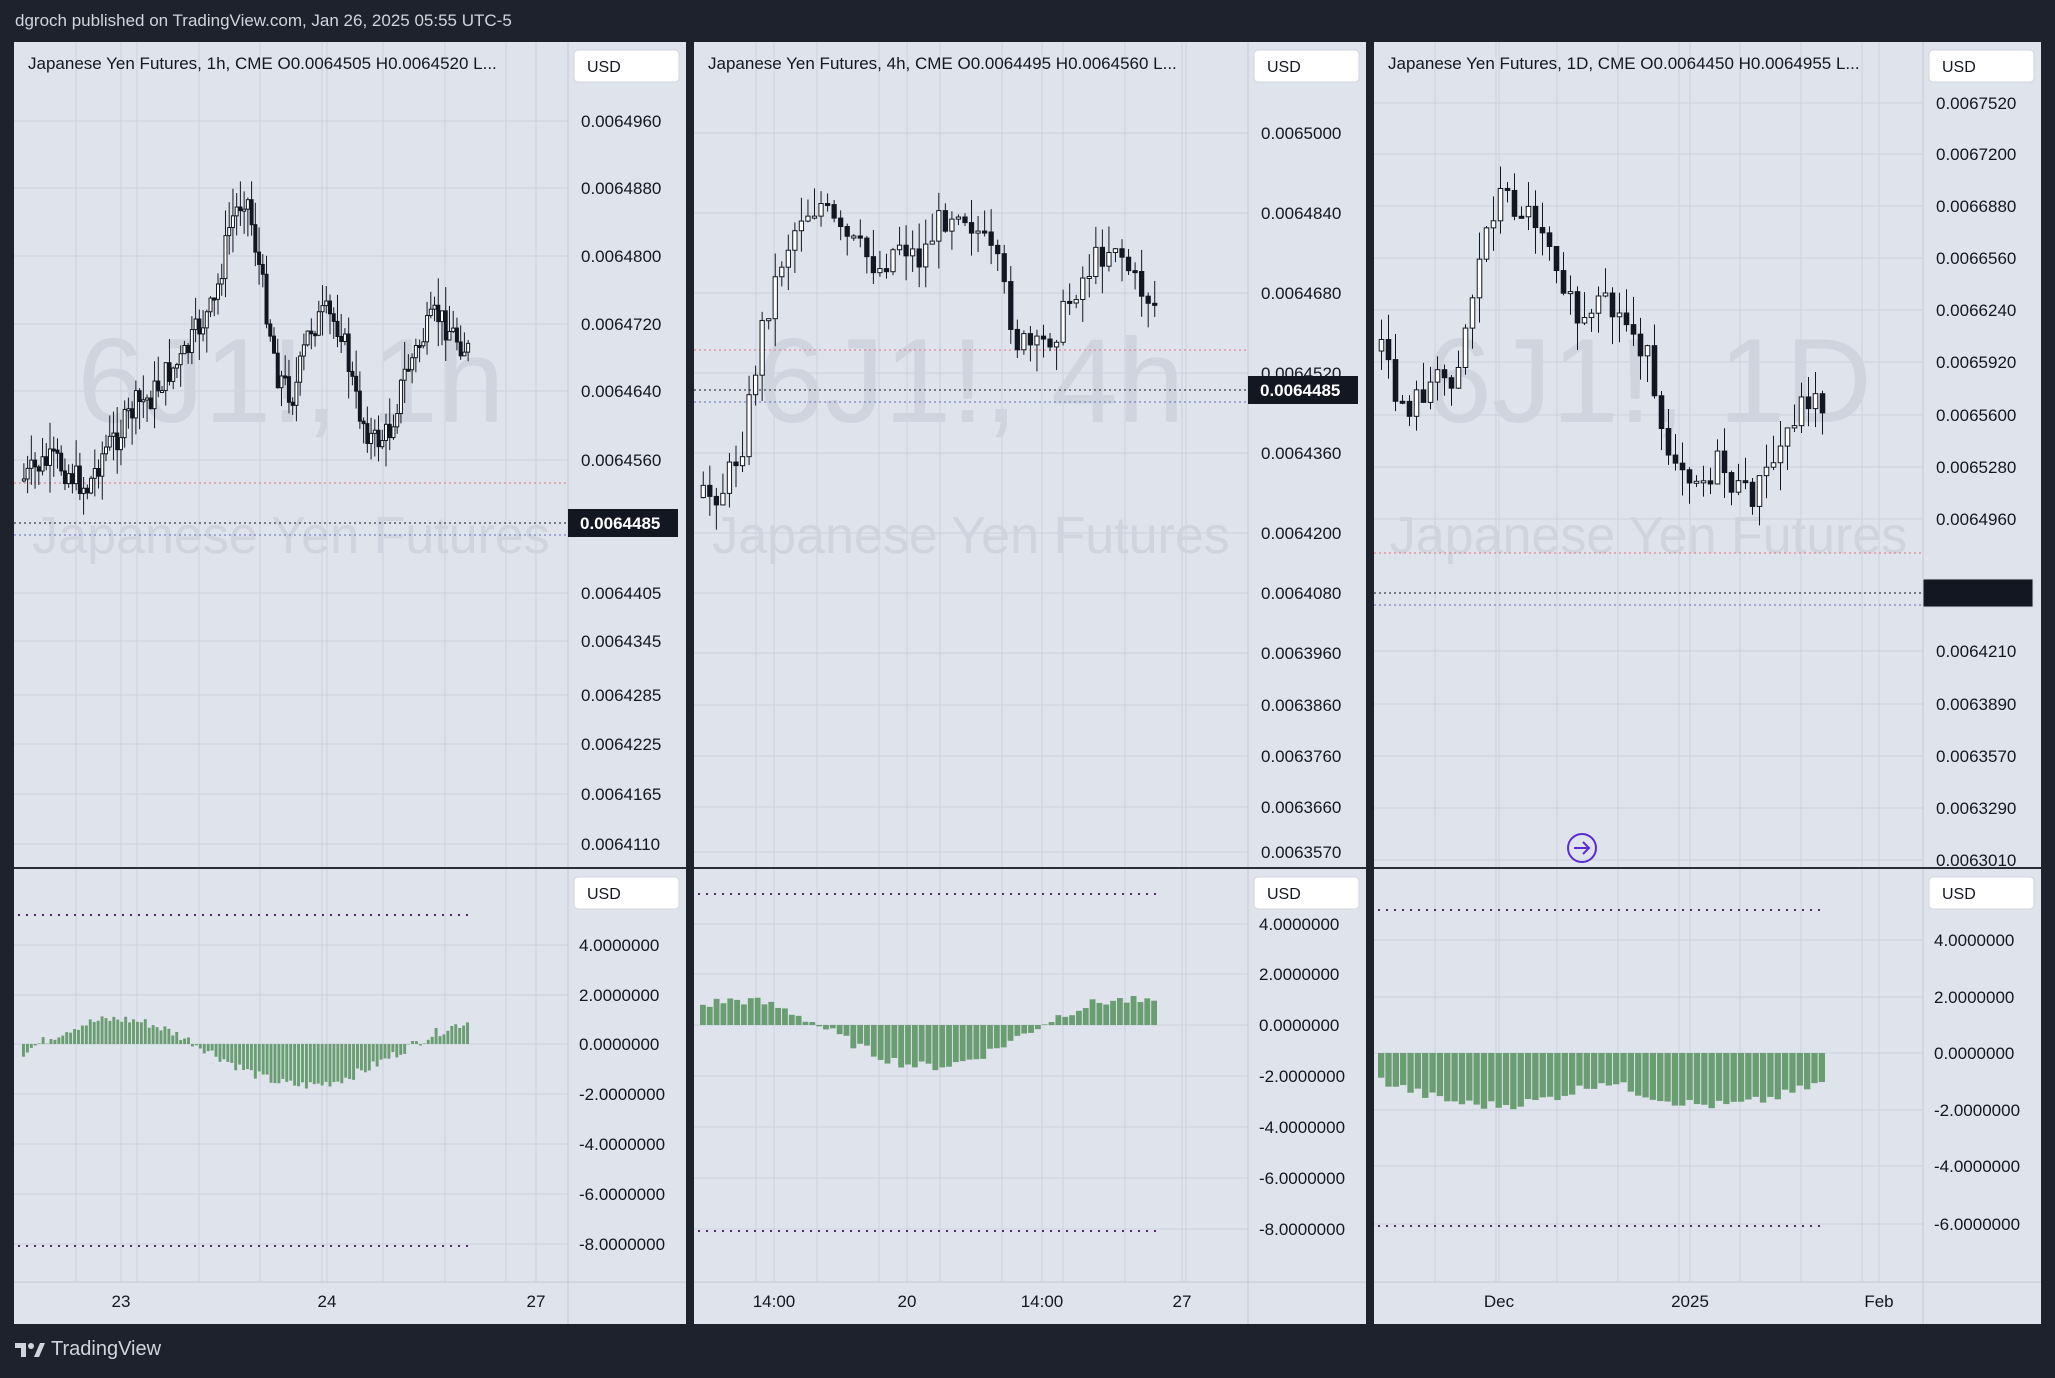  What do you see at coordinates (88, 1349) in the screenshot?
I see `tradingview-brand: TradingView` at bounding box center [88, 1349].